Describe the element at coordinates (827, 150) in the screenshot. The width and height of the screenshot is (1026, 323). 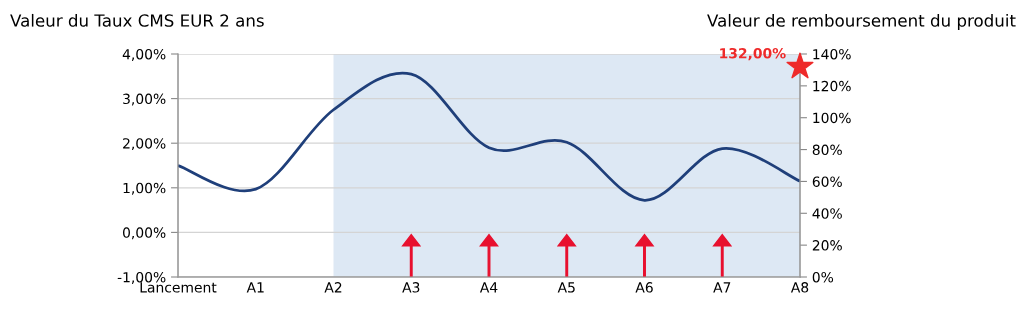
I see `y2-tick-label: 80%` at that location.